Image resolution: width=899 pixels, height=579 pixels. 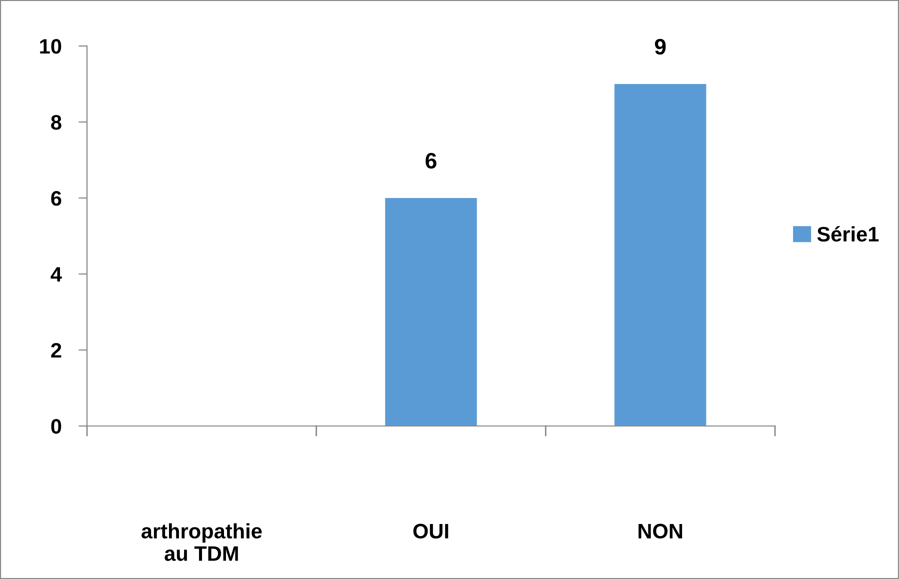 What do you see at coordinates (56, 426) in the screenshot?
I see `y-tick-label: 0` at bounding box center [56, 426].